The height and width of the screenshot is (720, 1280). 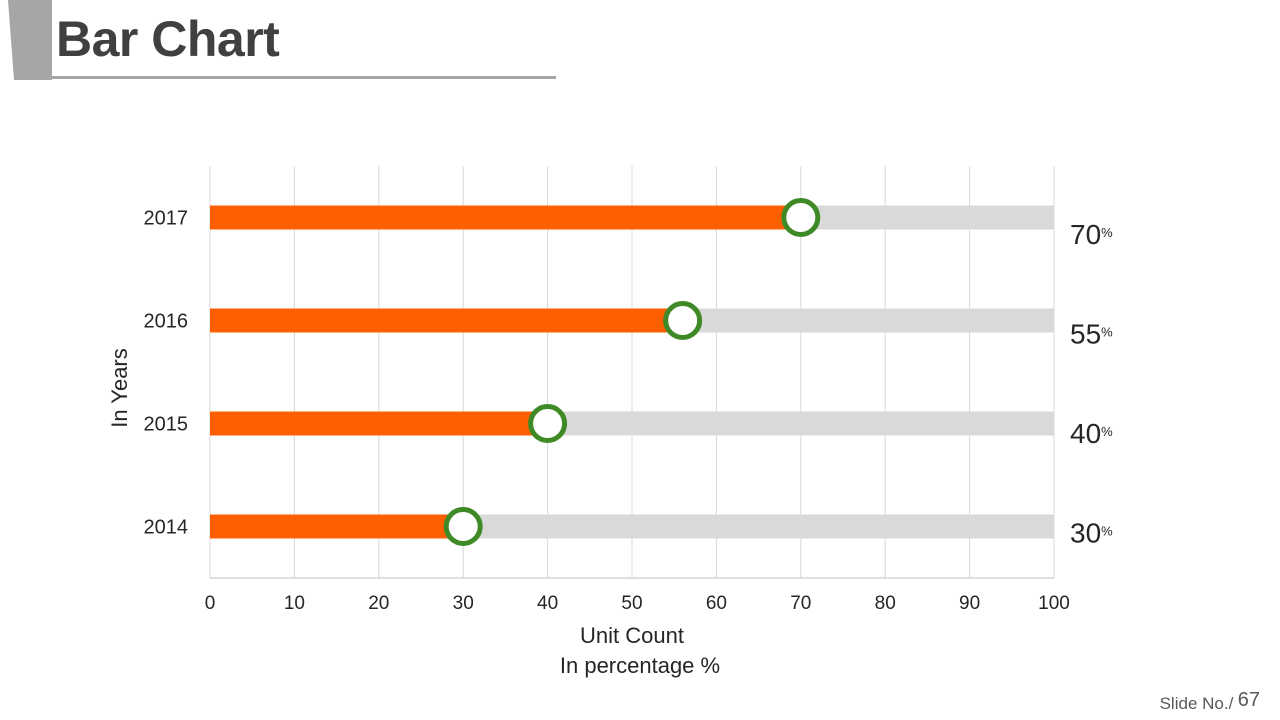 What do you see at coordinates (30, 40) in the screenshot?
I see `title-accent-tab` at bounding box center [30, 40].